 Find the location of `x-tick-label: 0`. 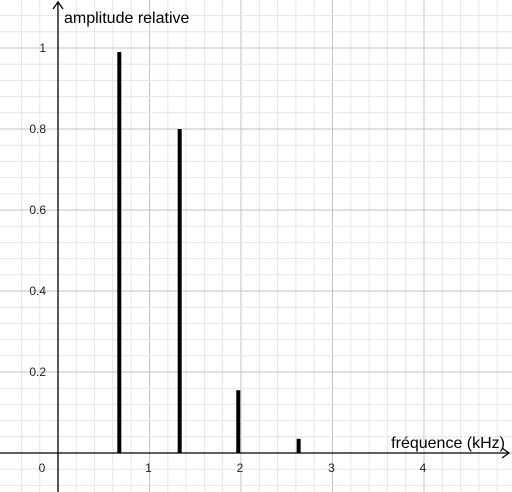

x-tick-label: 0 is located at coordinates (42, 468).